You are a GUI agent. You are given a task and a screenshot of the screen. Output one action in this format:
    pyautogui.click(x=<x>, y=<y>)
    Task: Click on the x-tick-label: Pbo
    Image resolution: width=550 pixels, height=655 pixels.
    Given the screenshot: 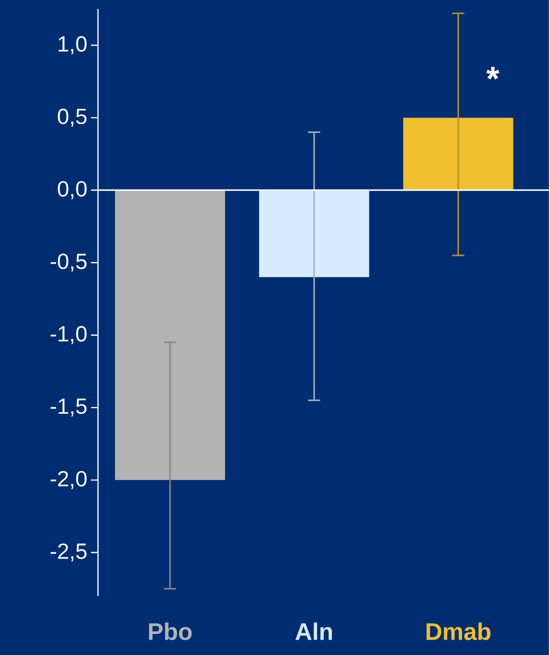 What is the action you would take?
    pyautogui.click(x=170, y=631)
    